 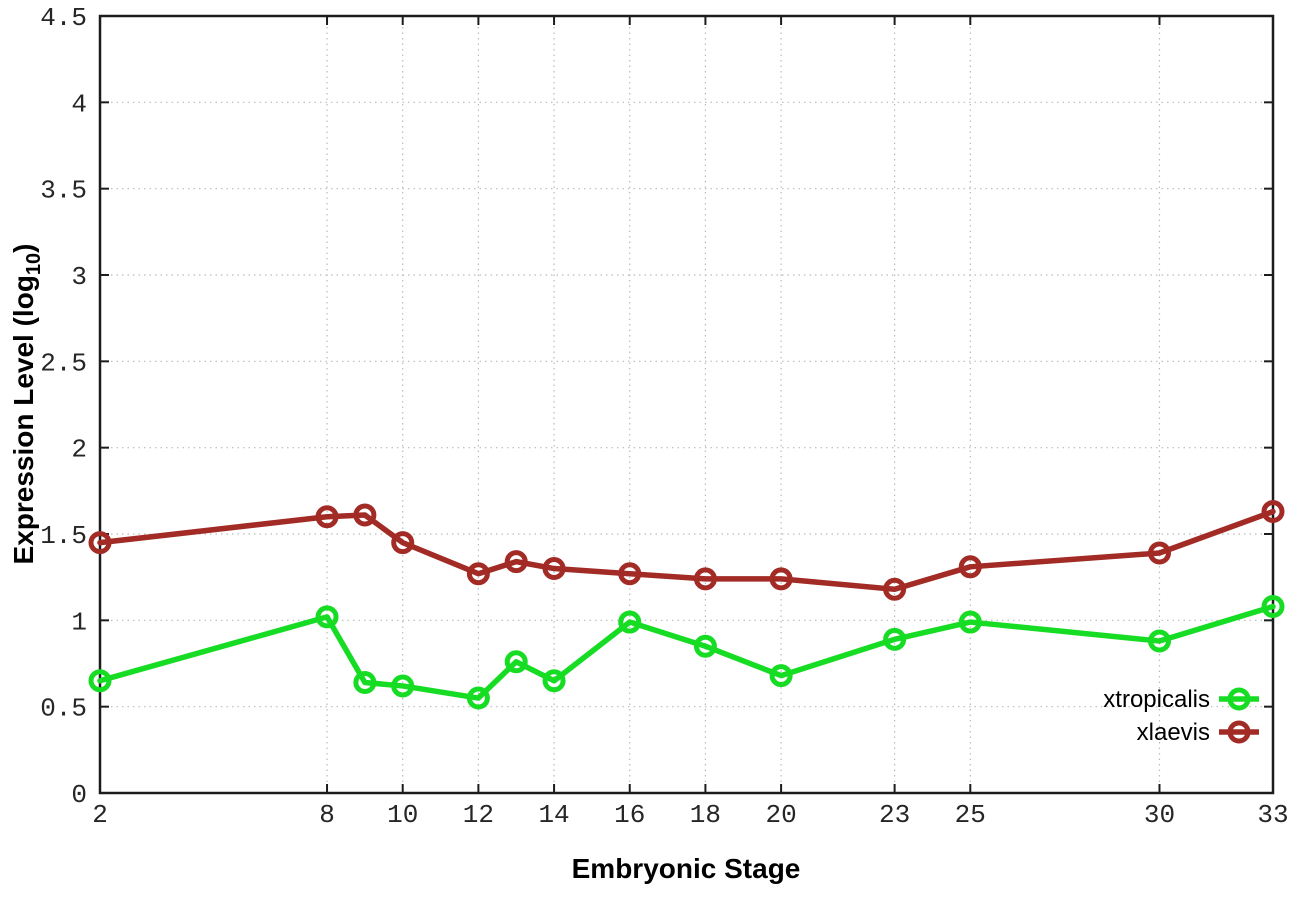 I want to click on x-tick-label: 30, so click(x=1159, y=815).